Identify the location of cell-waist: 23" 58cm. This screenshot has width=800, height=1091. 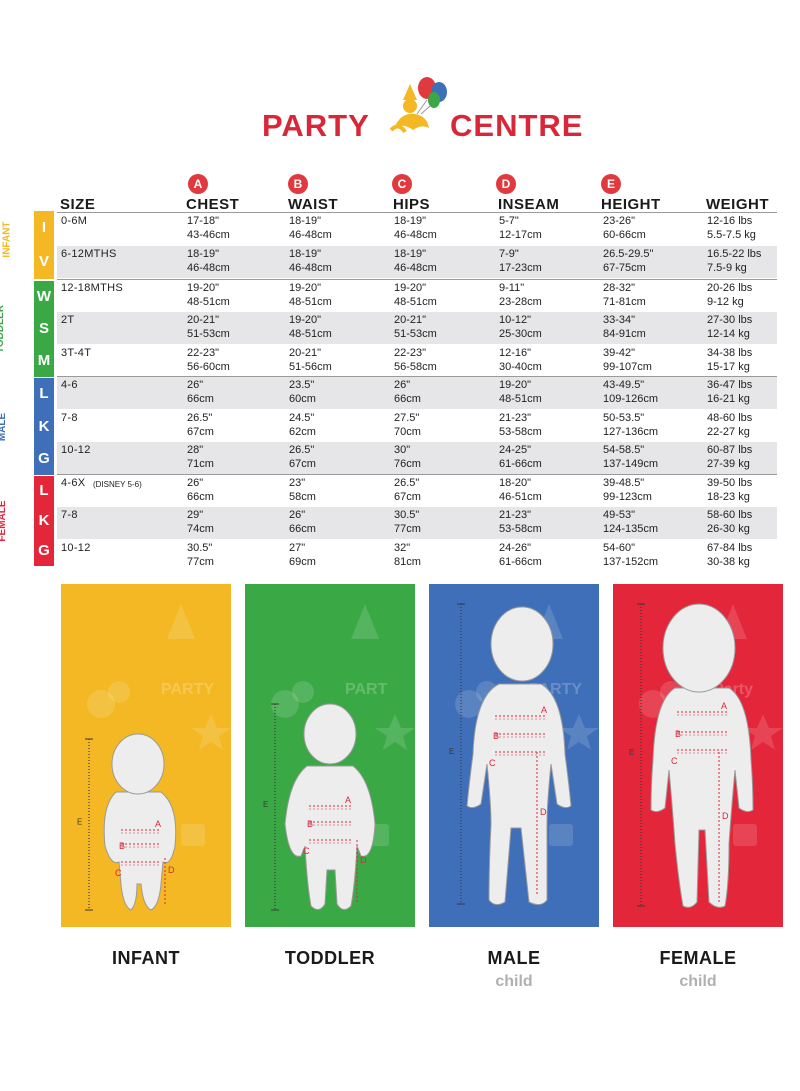
(302, 490).